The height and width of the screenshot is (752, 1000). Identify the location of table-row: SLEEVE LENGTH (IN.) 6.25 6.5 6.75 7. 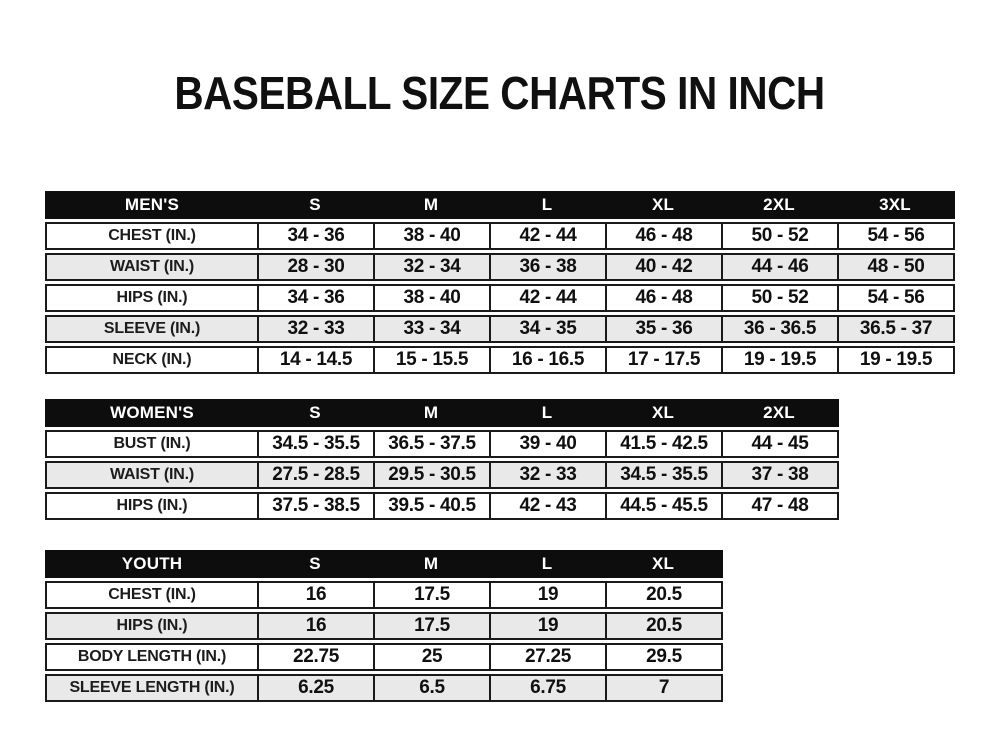
(384, 688).